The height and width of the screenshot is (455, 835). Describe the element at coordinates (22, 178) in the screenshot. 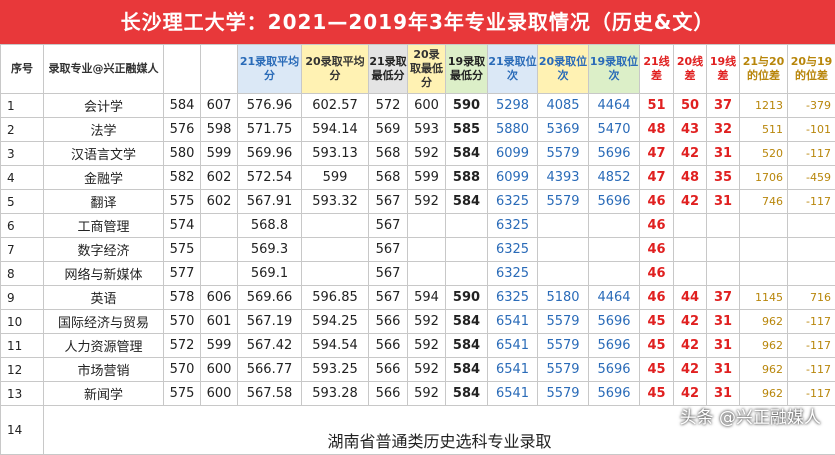

I see `cell-seq: 4` at that location.